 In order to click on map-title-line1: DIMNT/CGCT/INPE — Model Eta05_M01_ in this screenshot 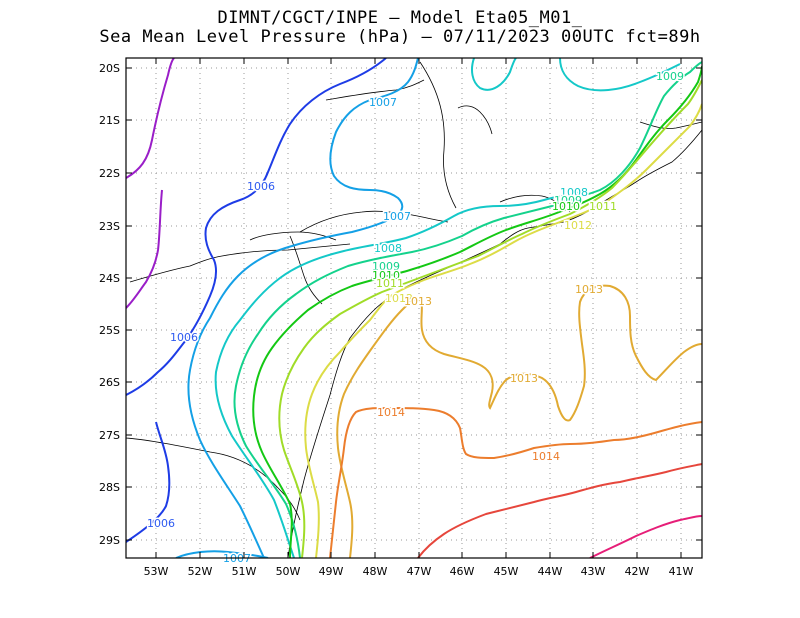, I will do `click(400, 18)`.